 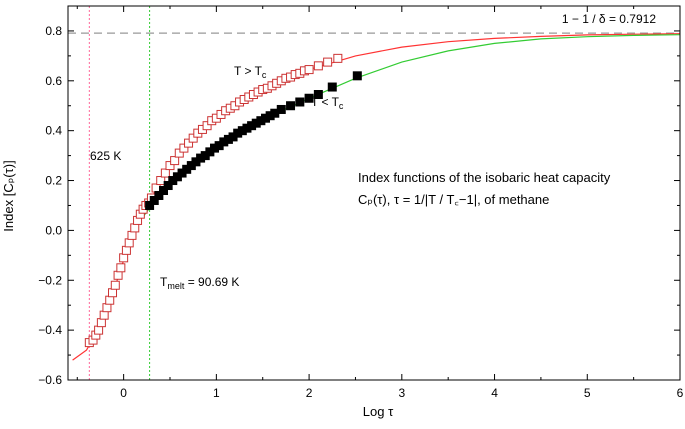 I want to click on x-tick-label: 6, so click(x=680, y=393).